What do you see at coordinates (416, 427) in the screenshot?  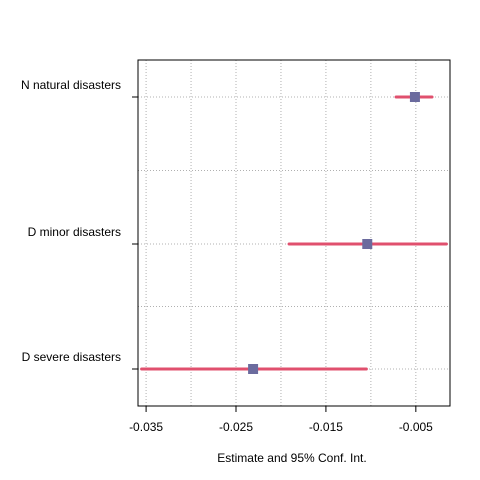 I see `x-tick-label: -0.005` at bounding box center [416, 427].